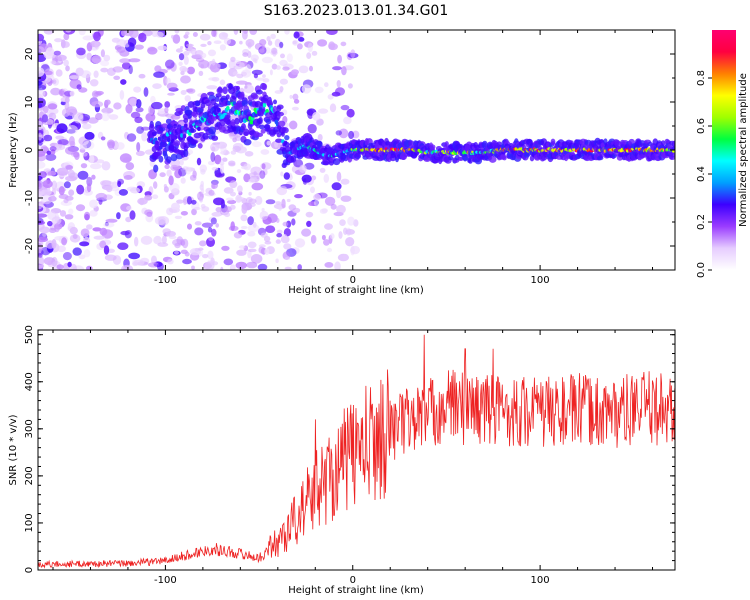  What do you see at coordinates (29, 334) in the screenshot?
I see `y-tick-label: 500` at bounding box center [29, 334].